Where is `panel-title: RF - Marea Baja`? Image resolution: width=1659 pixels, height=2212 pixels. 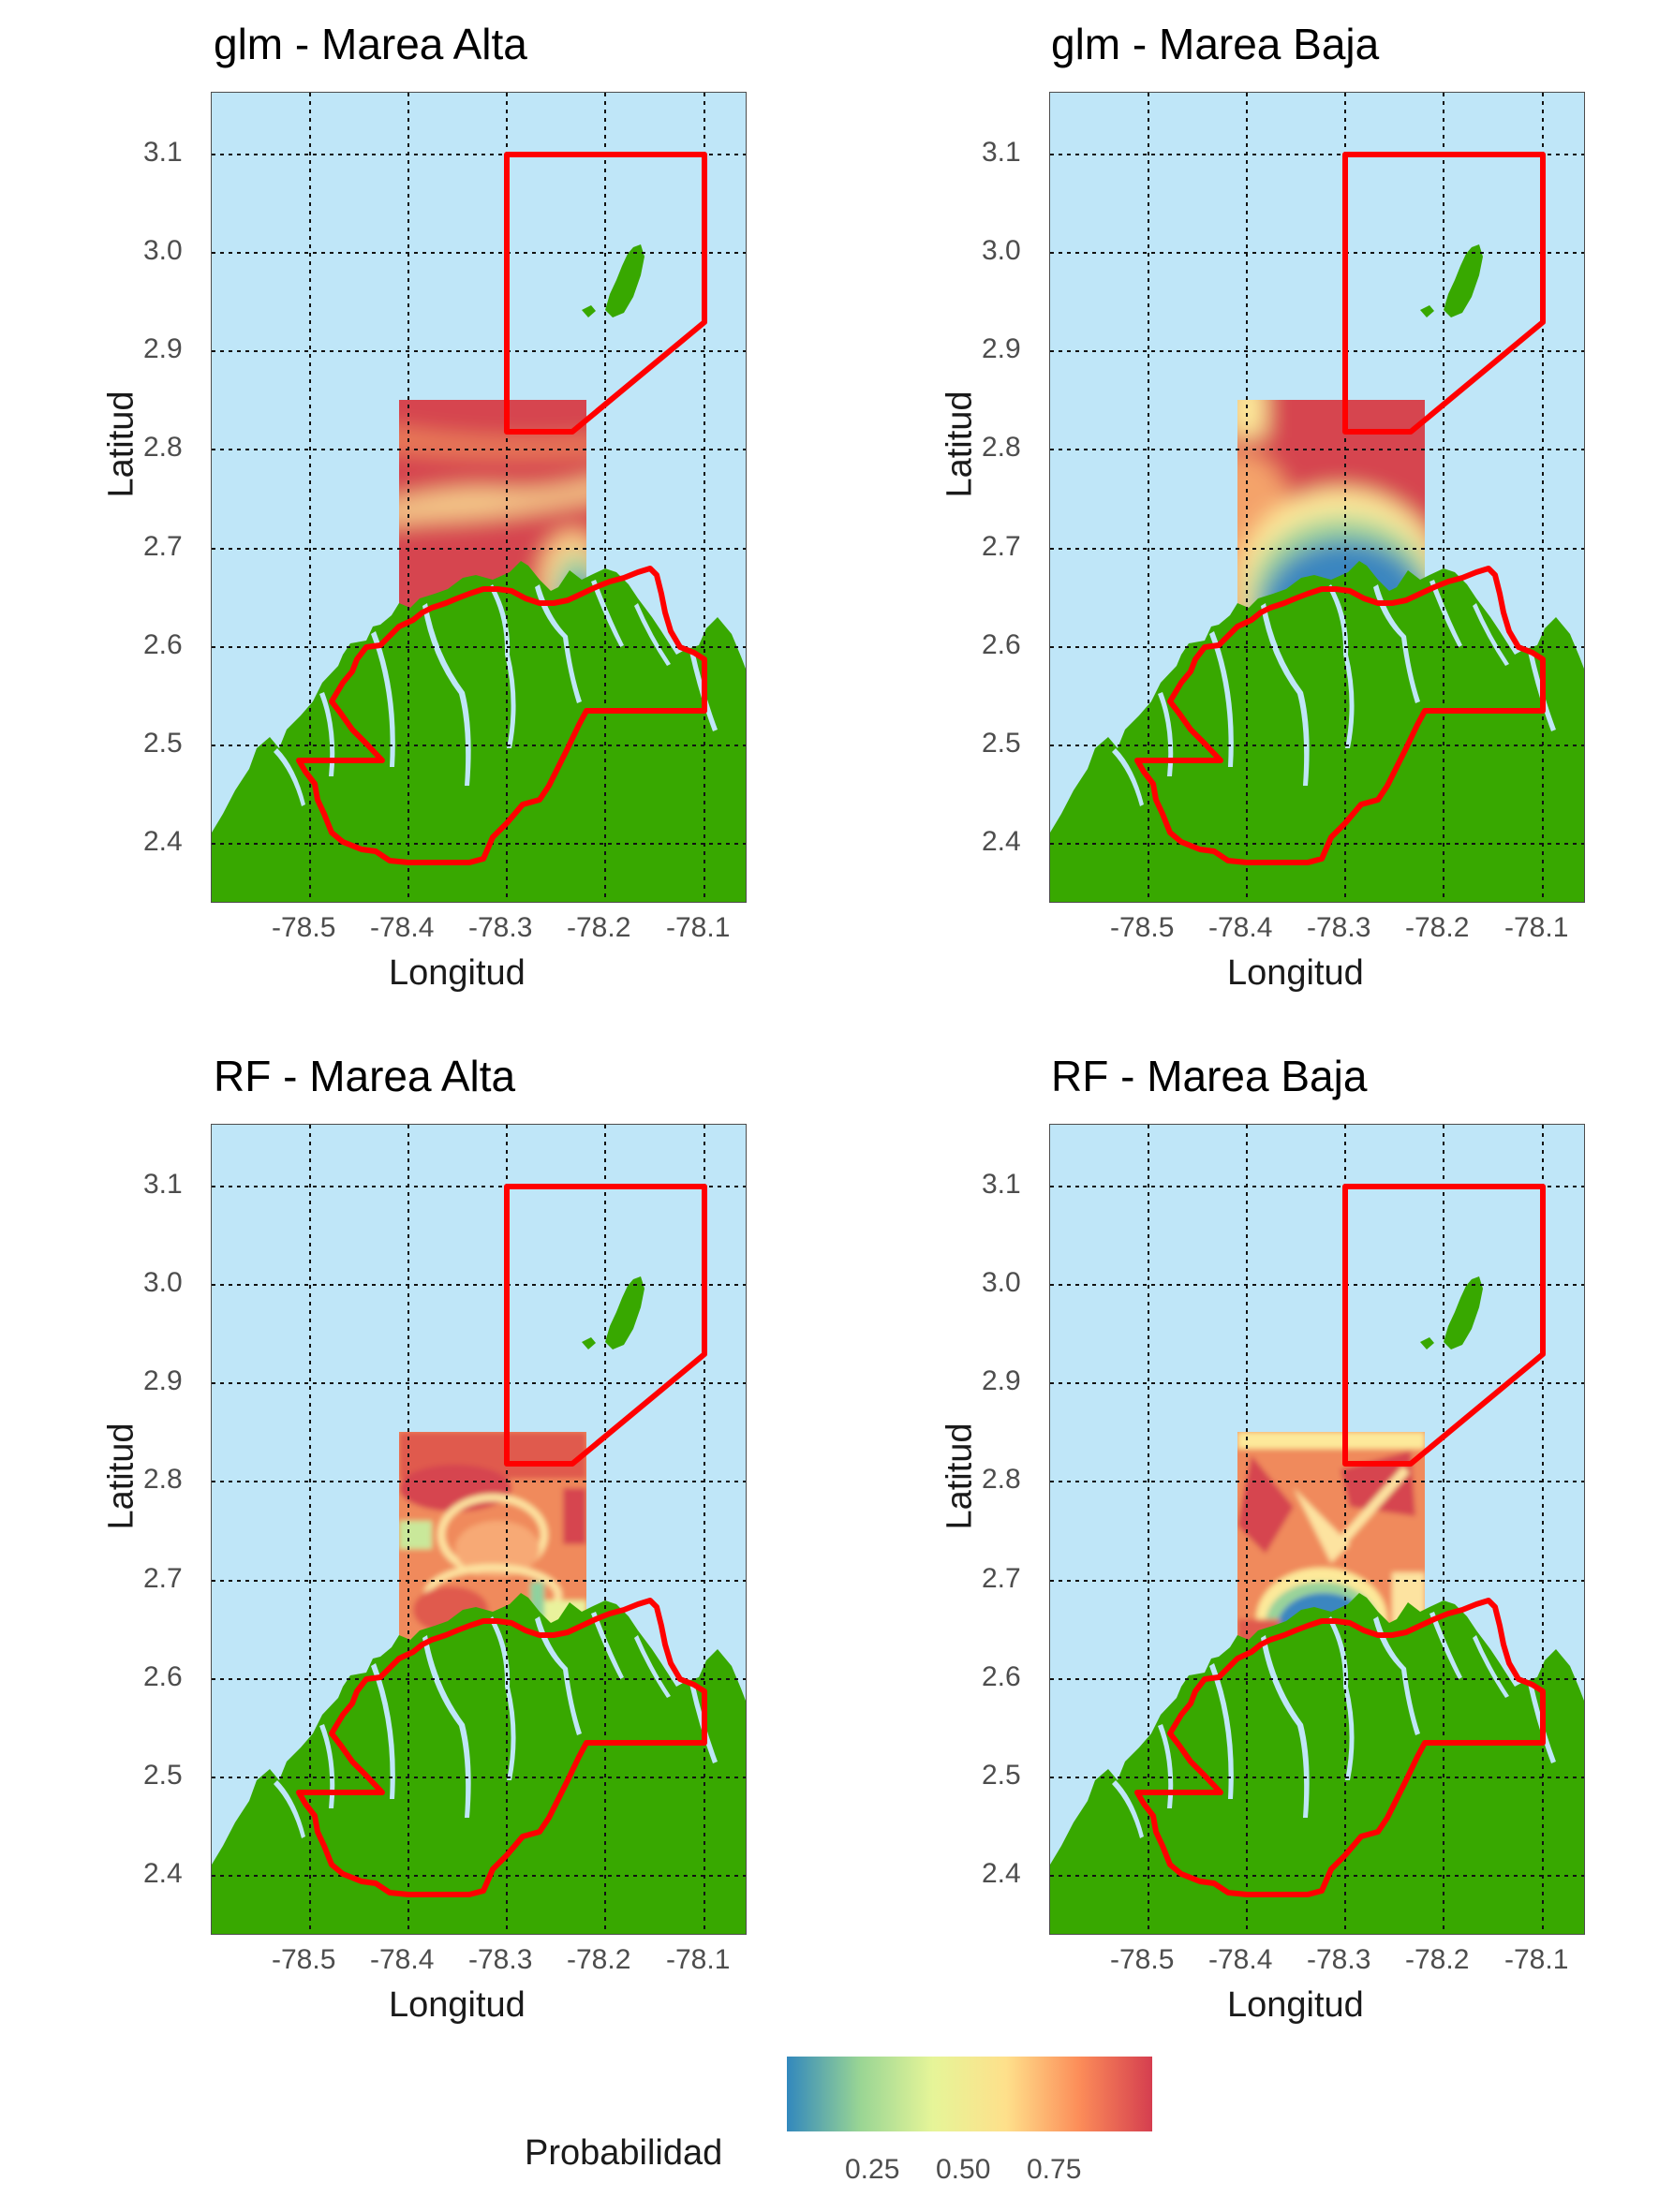 panel-title: RF - Marea Baja is located at coordinates (1210, 1076).